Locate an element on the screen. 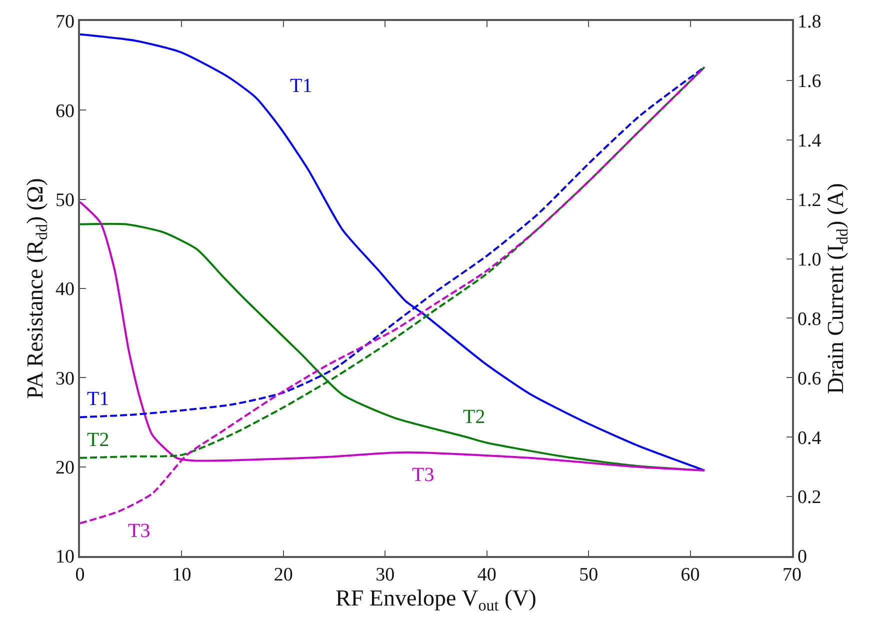 This screenshot has height=618, width=877. x-tick-label: 50 is located at coordinates (588, 575).